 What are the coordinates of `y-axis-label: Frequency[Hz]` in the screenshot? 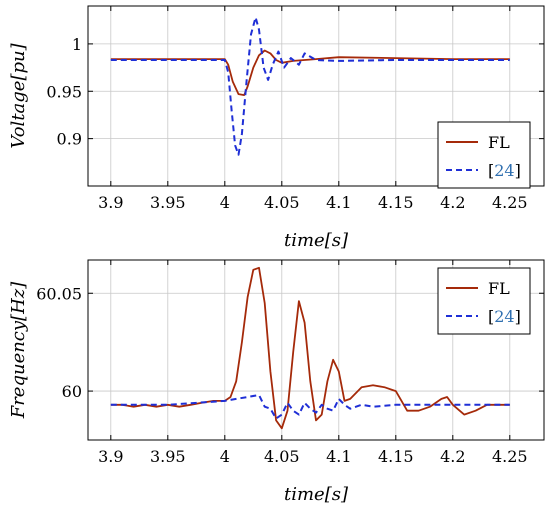 It's located at (18, 350).